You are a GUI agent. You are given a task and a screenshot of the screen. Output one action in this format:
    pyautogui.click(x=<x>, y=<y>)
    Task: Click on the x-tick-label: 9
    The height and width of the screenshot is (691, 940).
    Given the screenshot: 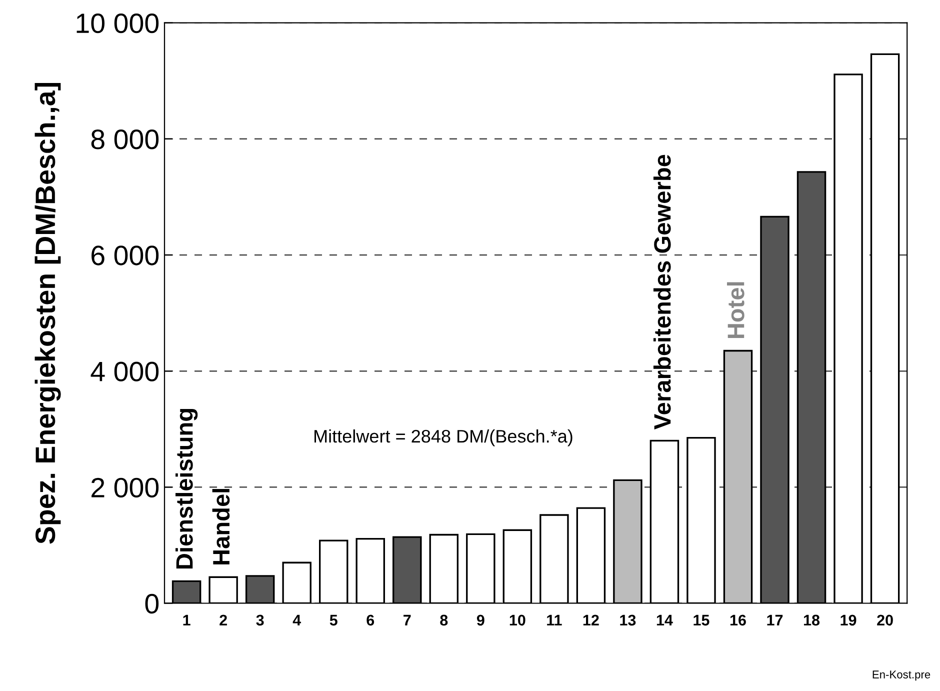 What is the action you would take?
    pyautogui.click(x=480, y=620)
    